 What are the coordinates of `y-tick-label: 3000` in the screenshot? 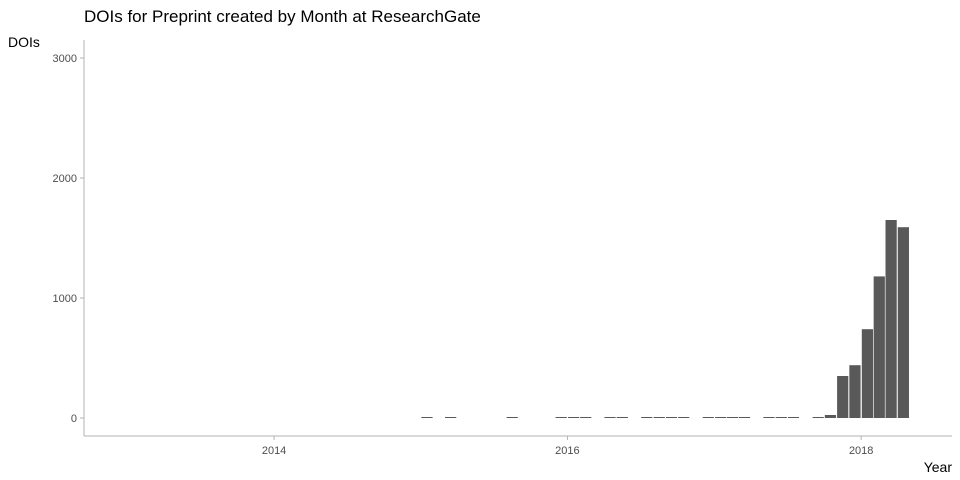 It's located at (65, 59).